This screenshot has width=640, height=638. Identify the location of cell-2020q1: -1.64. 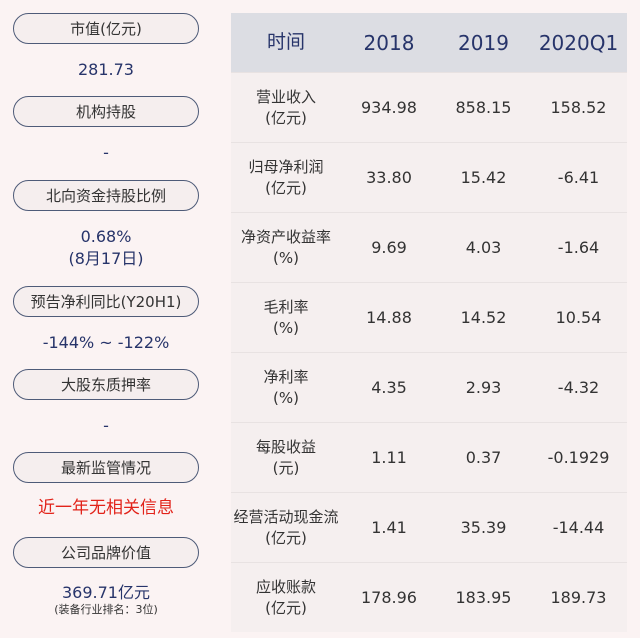
(578, 247).